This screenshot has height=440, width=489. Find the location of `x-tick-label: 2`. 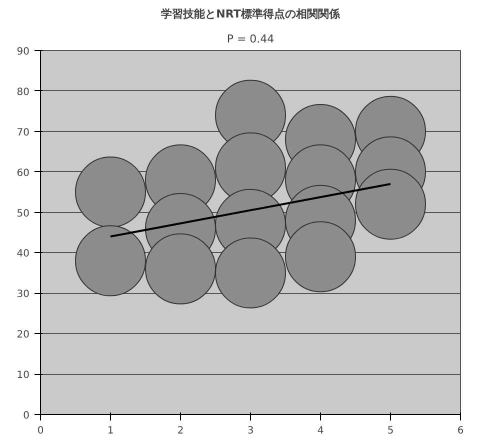

x-tick-label: 2 is located at coordinates (180, 431).